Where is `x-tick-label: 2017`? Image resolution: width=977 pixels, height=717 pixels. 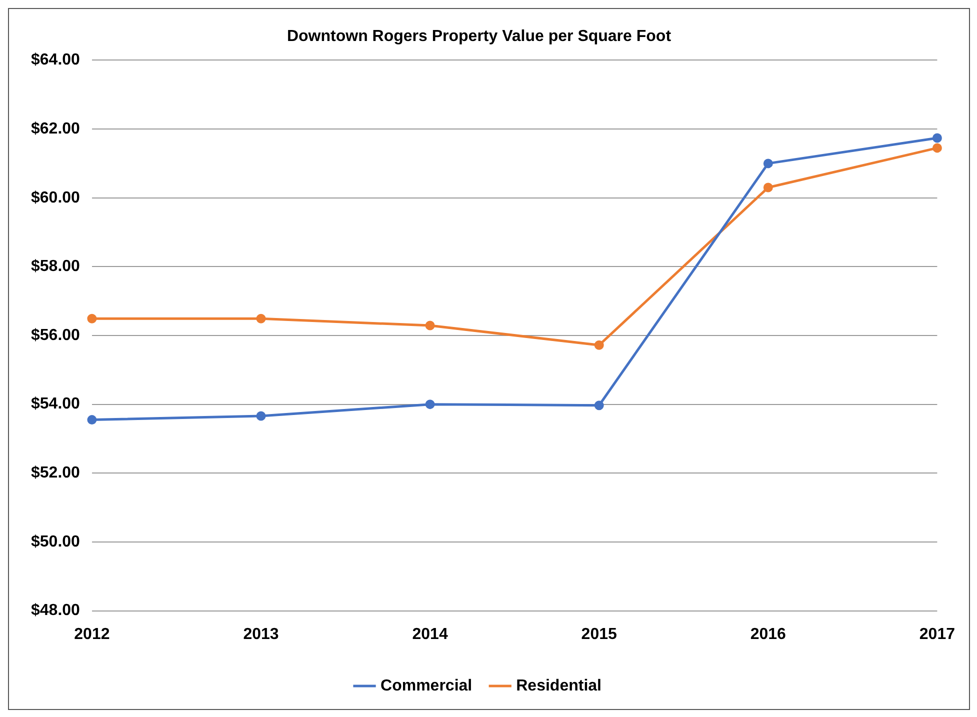 x-tick-label: 2017 is located at coordinates (937, 634).